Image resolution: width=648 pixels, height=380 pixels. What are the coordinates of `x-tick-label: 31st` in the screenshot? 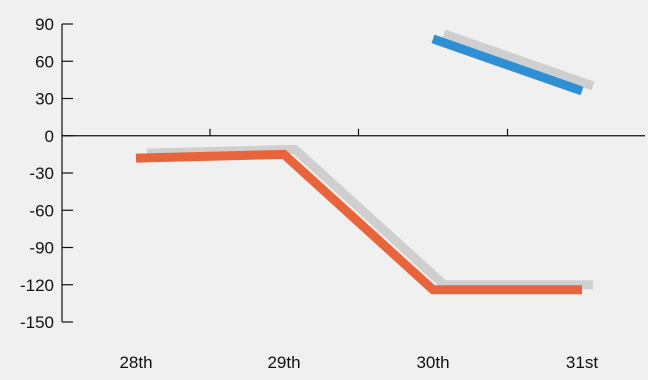 It's located at (582, 362).